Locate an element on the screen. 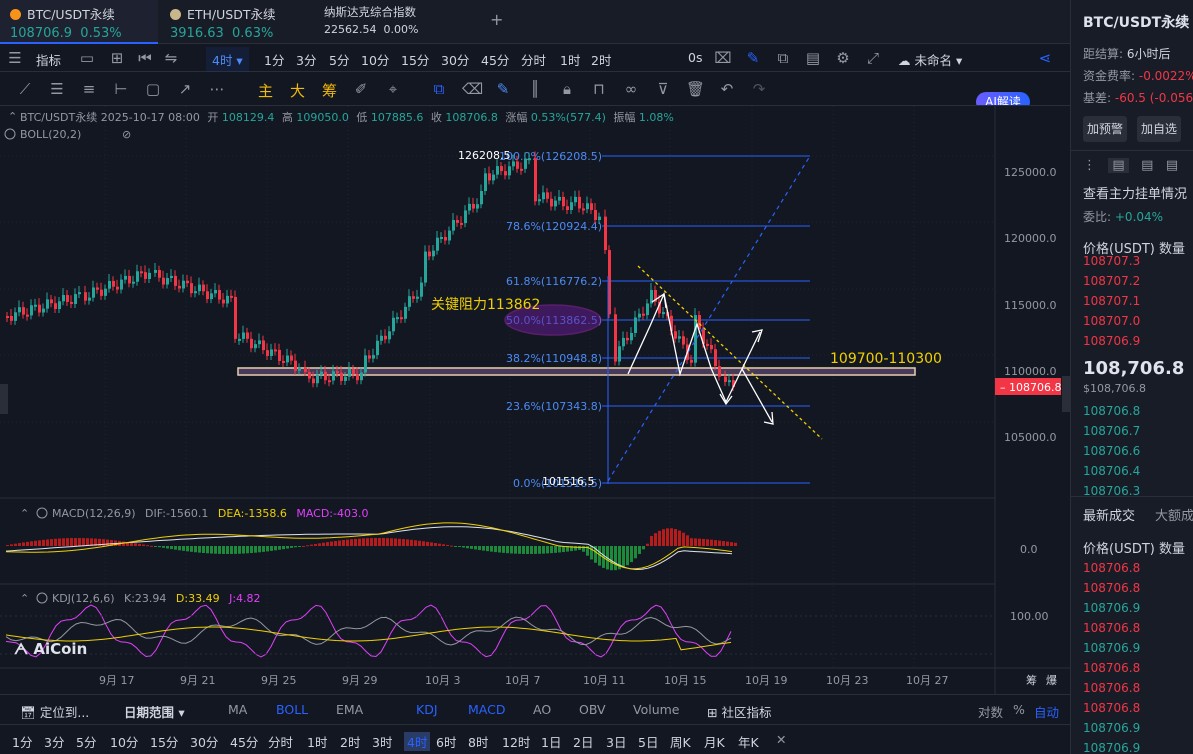 Image resolution: width=1193 pixels, height=754 pixels. log-scale-toggle: 对数 is located at coordinates (991, 712).